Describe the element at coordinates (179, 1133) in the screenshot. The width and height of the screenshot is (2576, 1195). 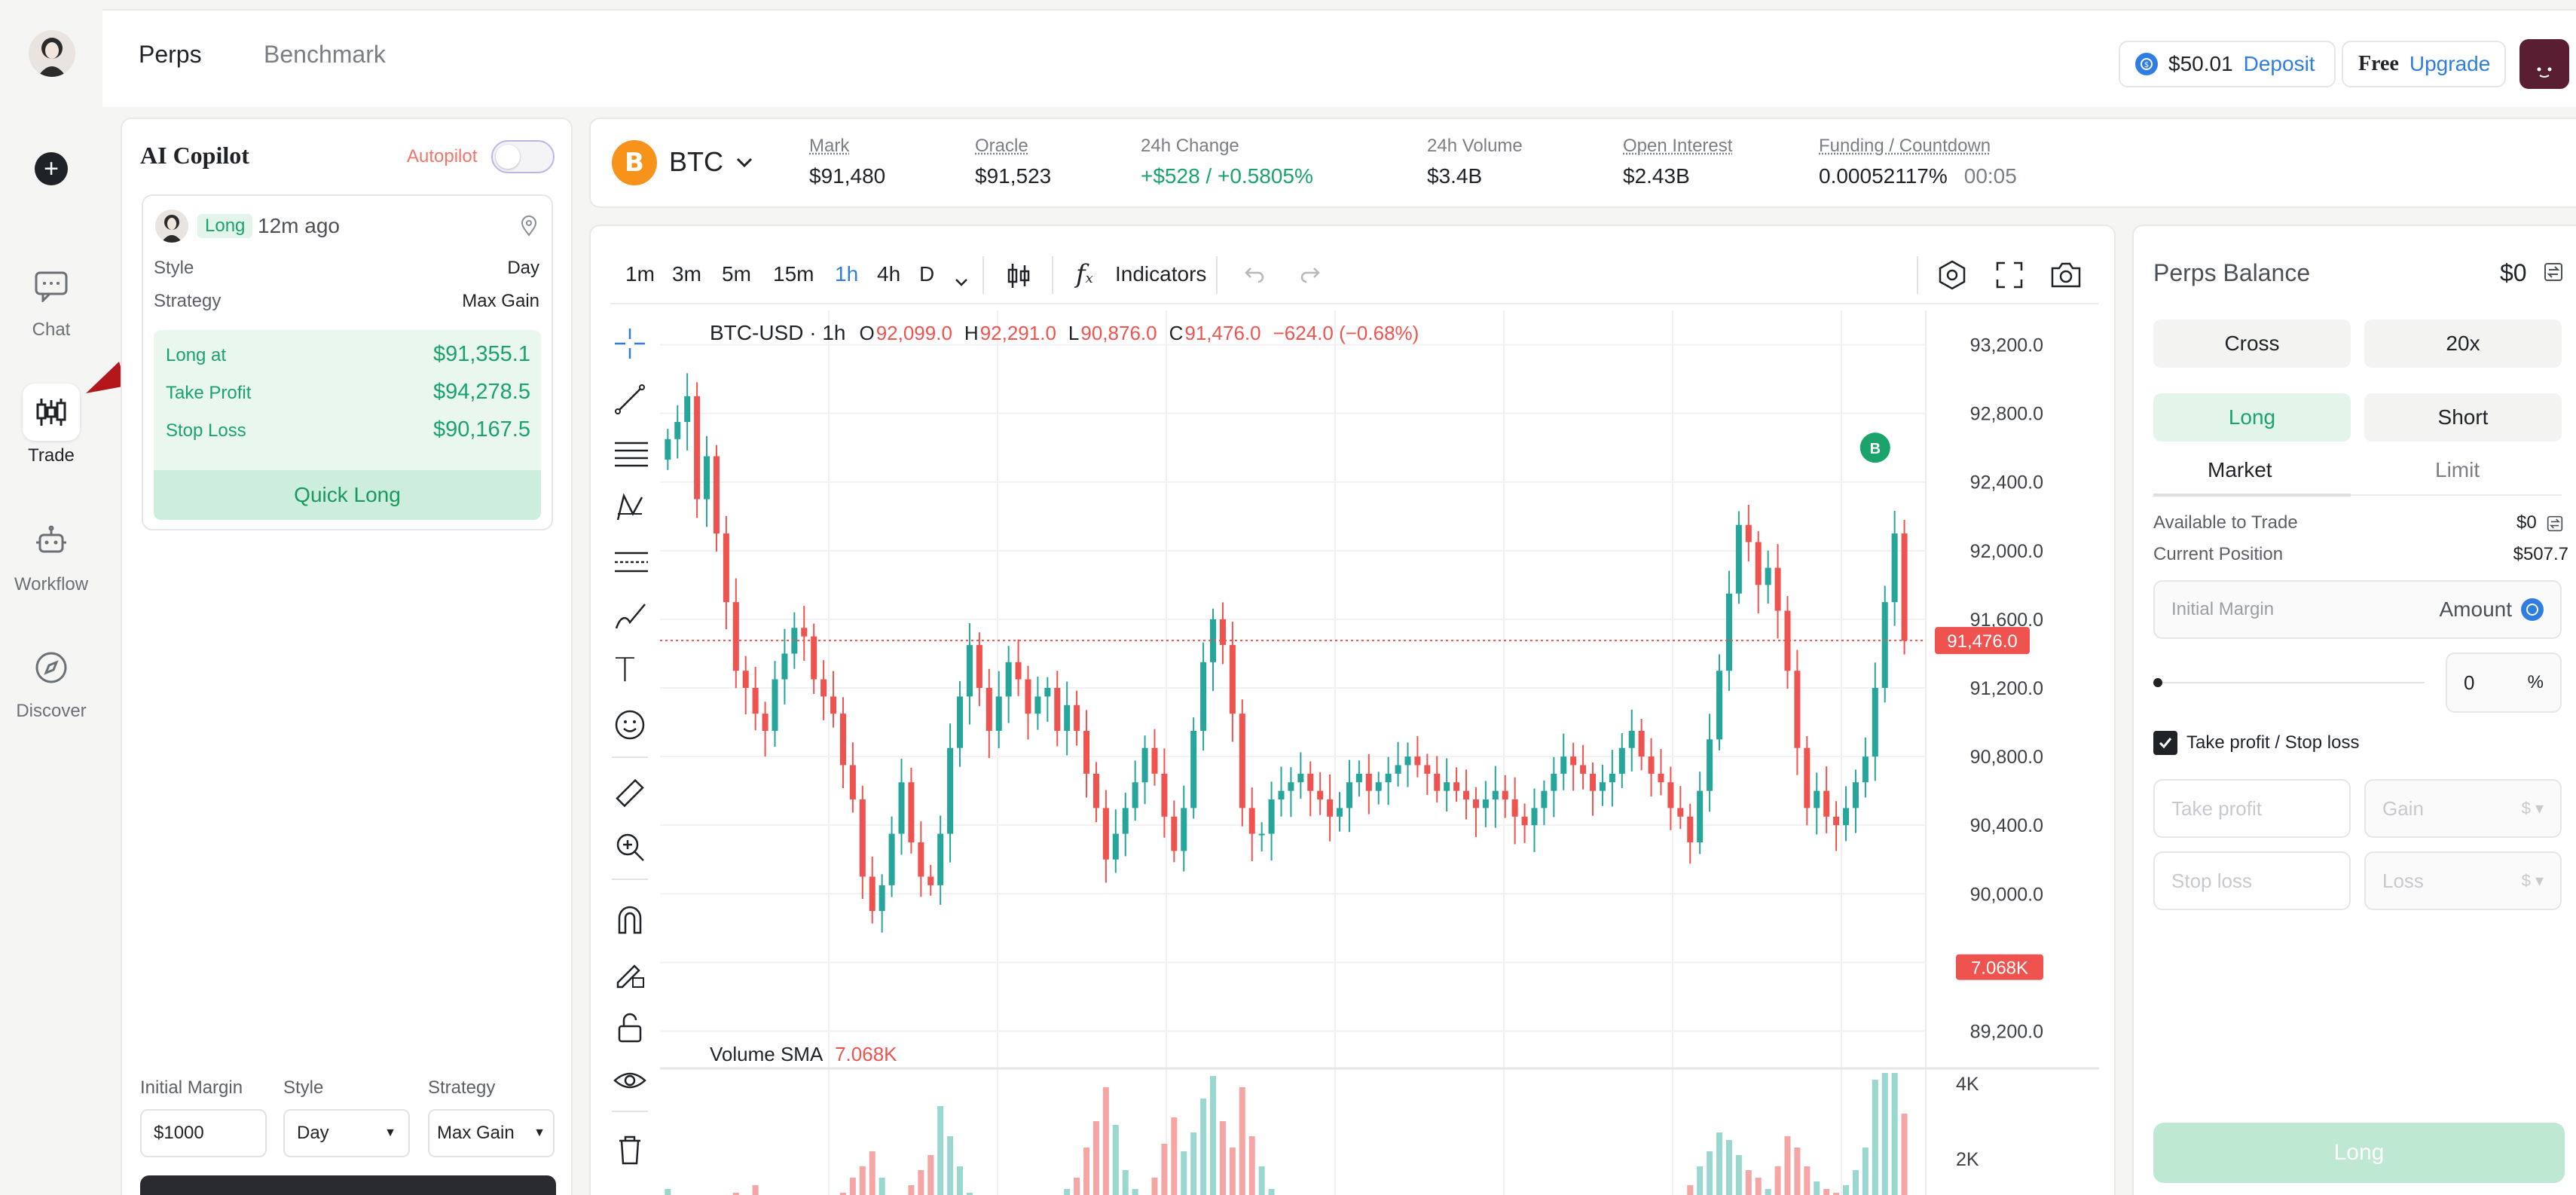
I see `initial-margin-value: $1000` at that location.